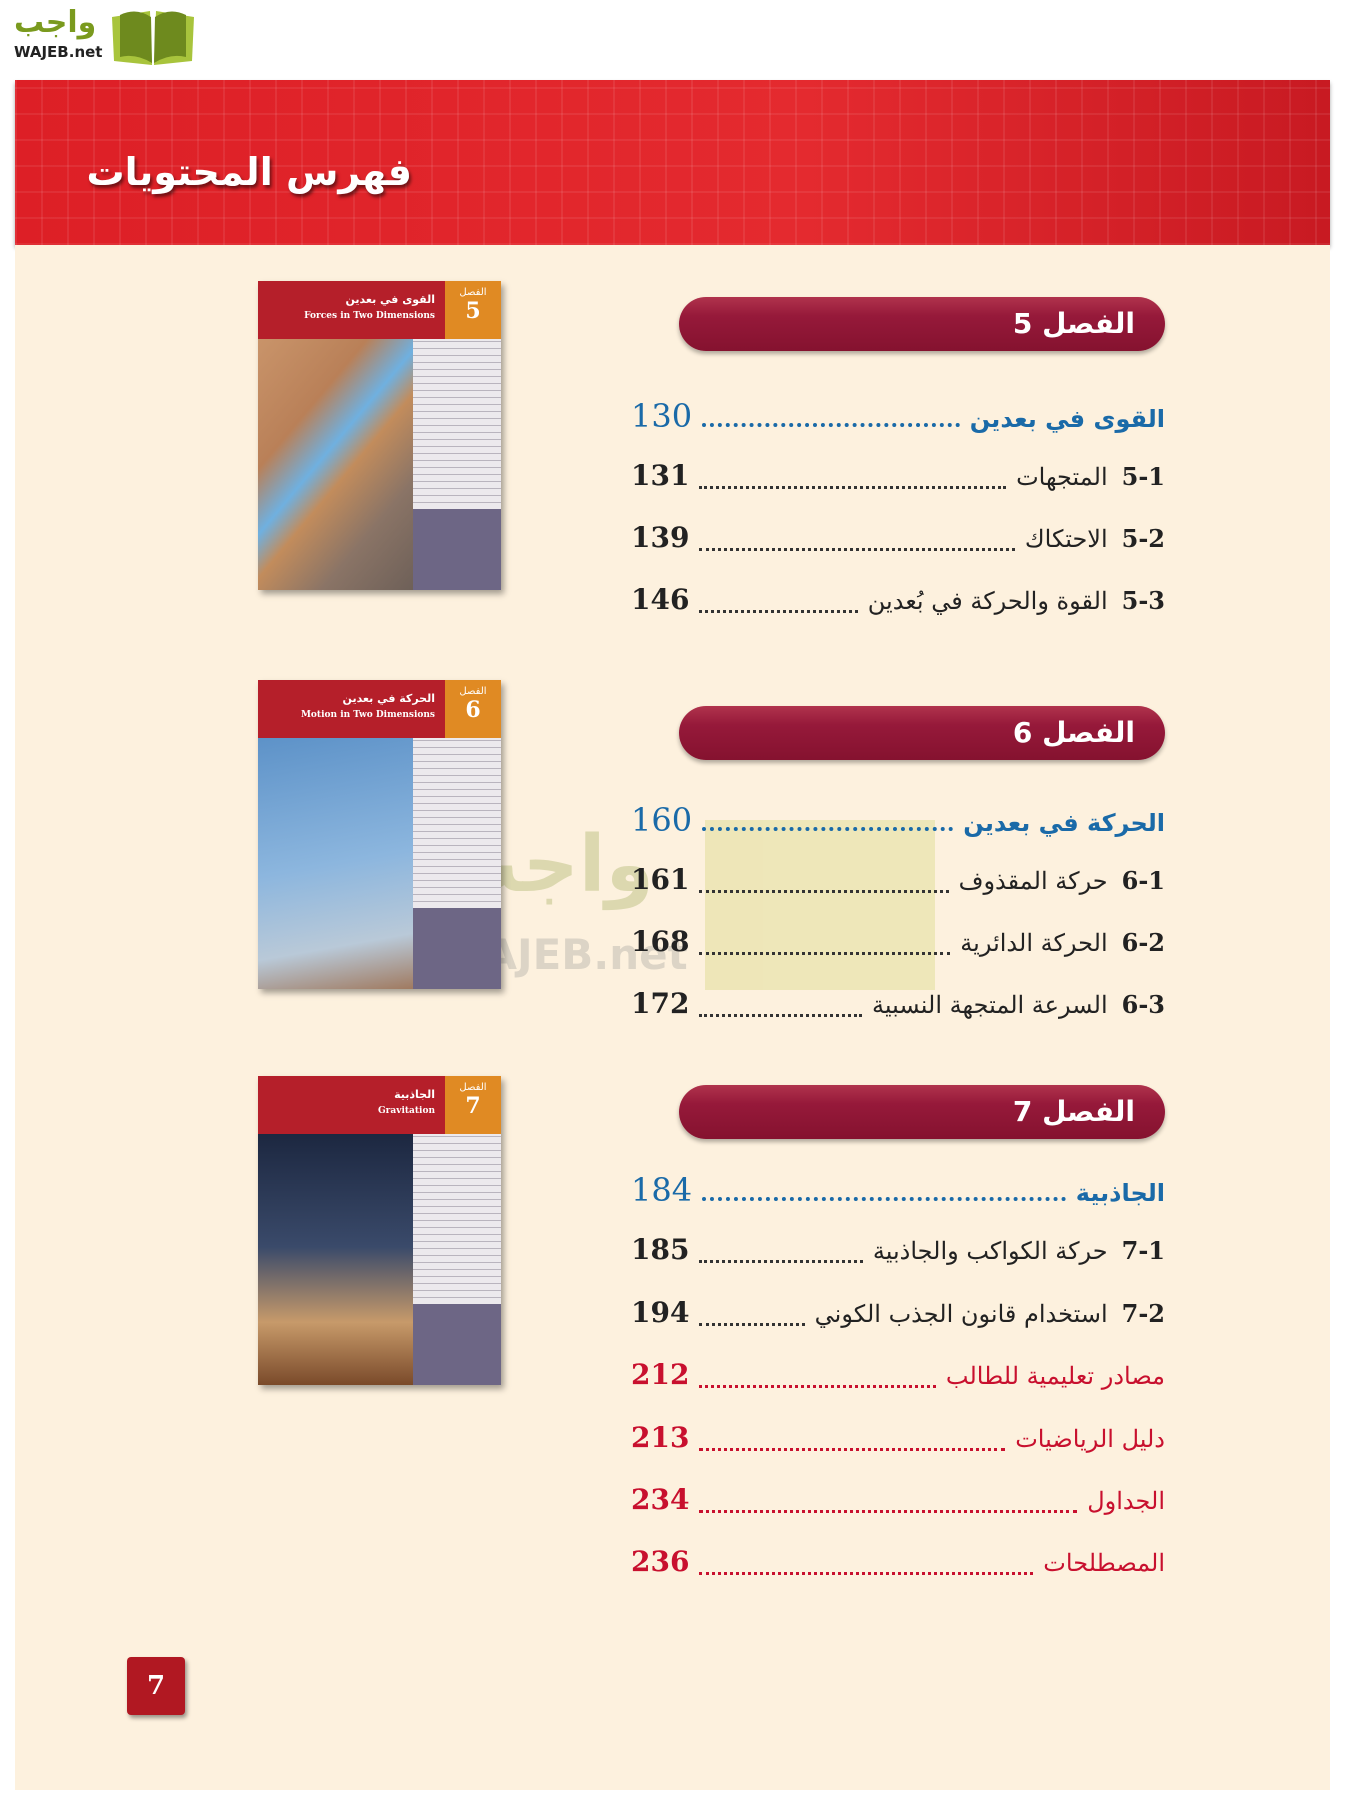 Image resolution: width=1358 pixels, height=1800 pixels. What do you see at coordinates (1090, 1439) in the screenshot?
I see `entry-title: دليل الرياضيات` at bounding box center [1090, 1439].